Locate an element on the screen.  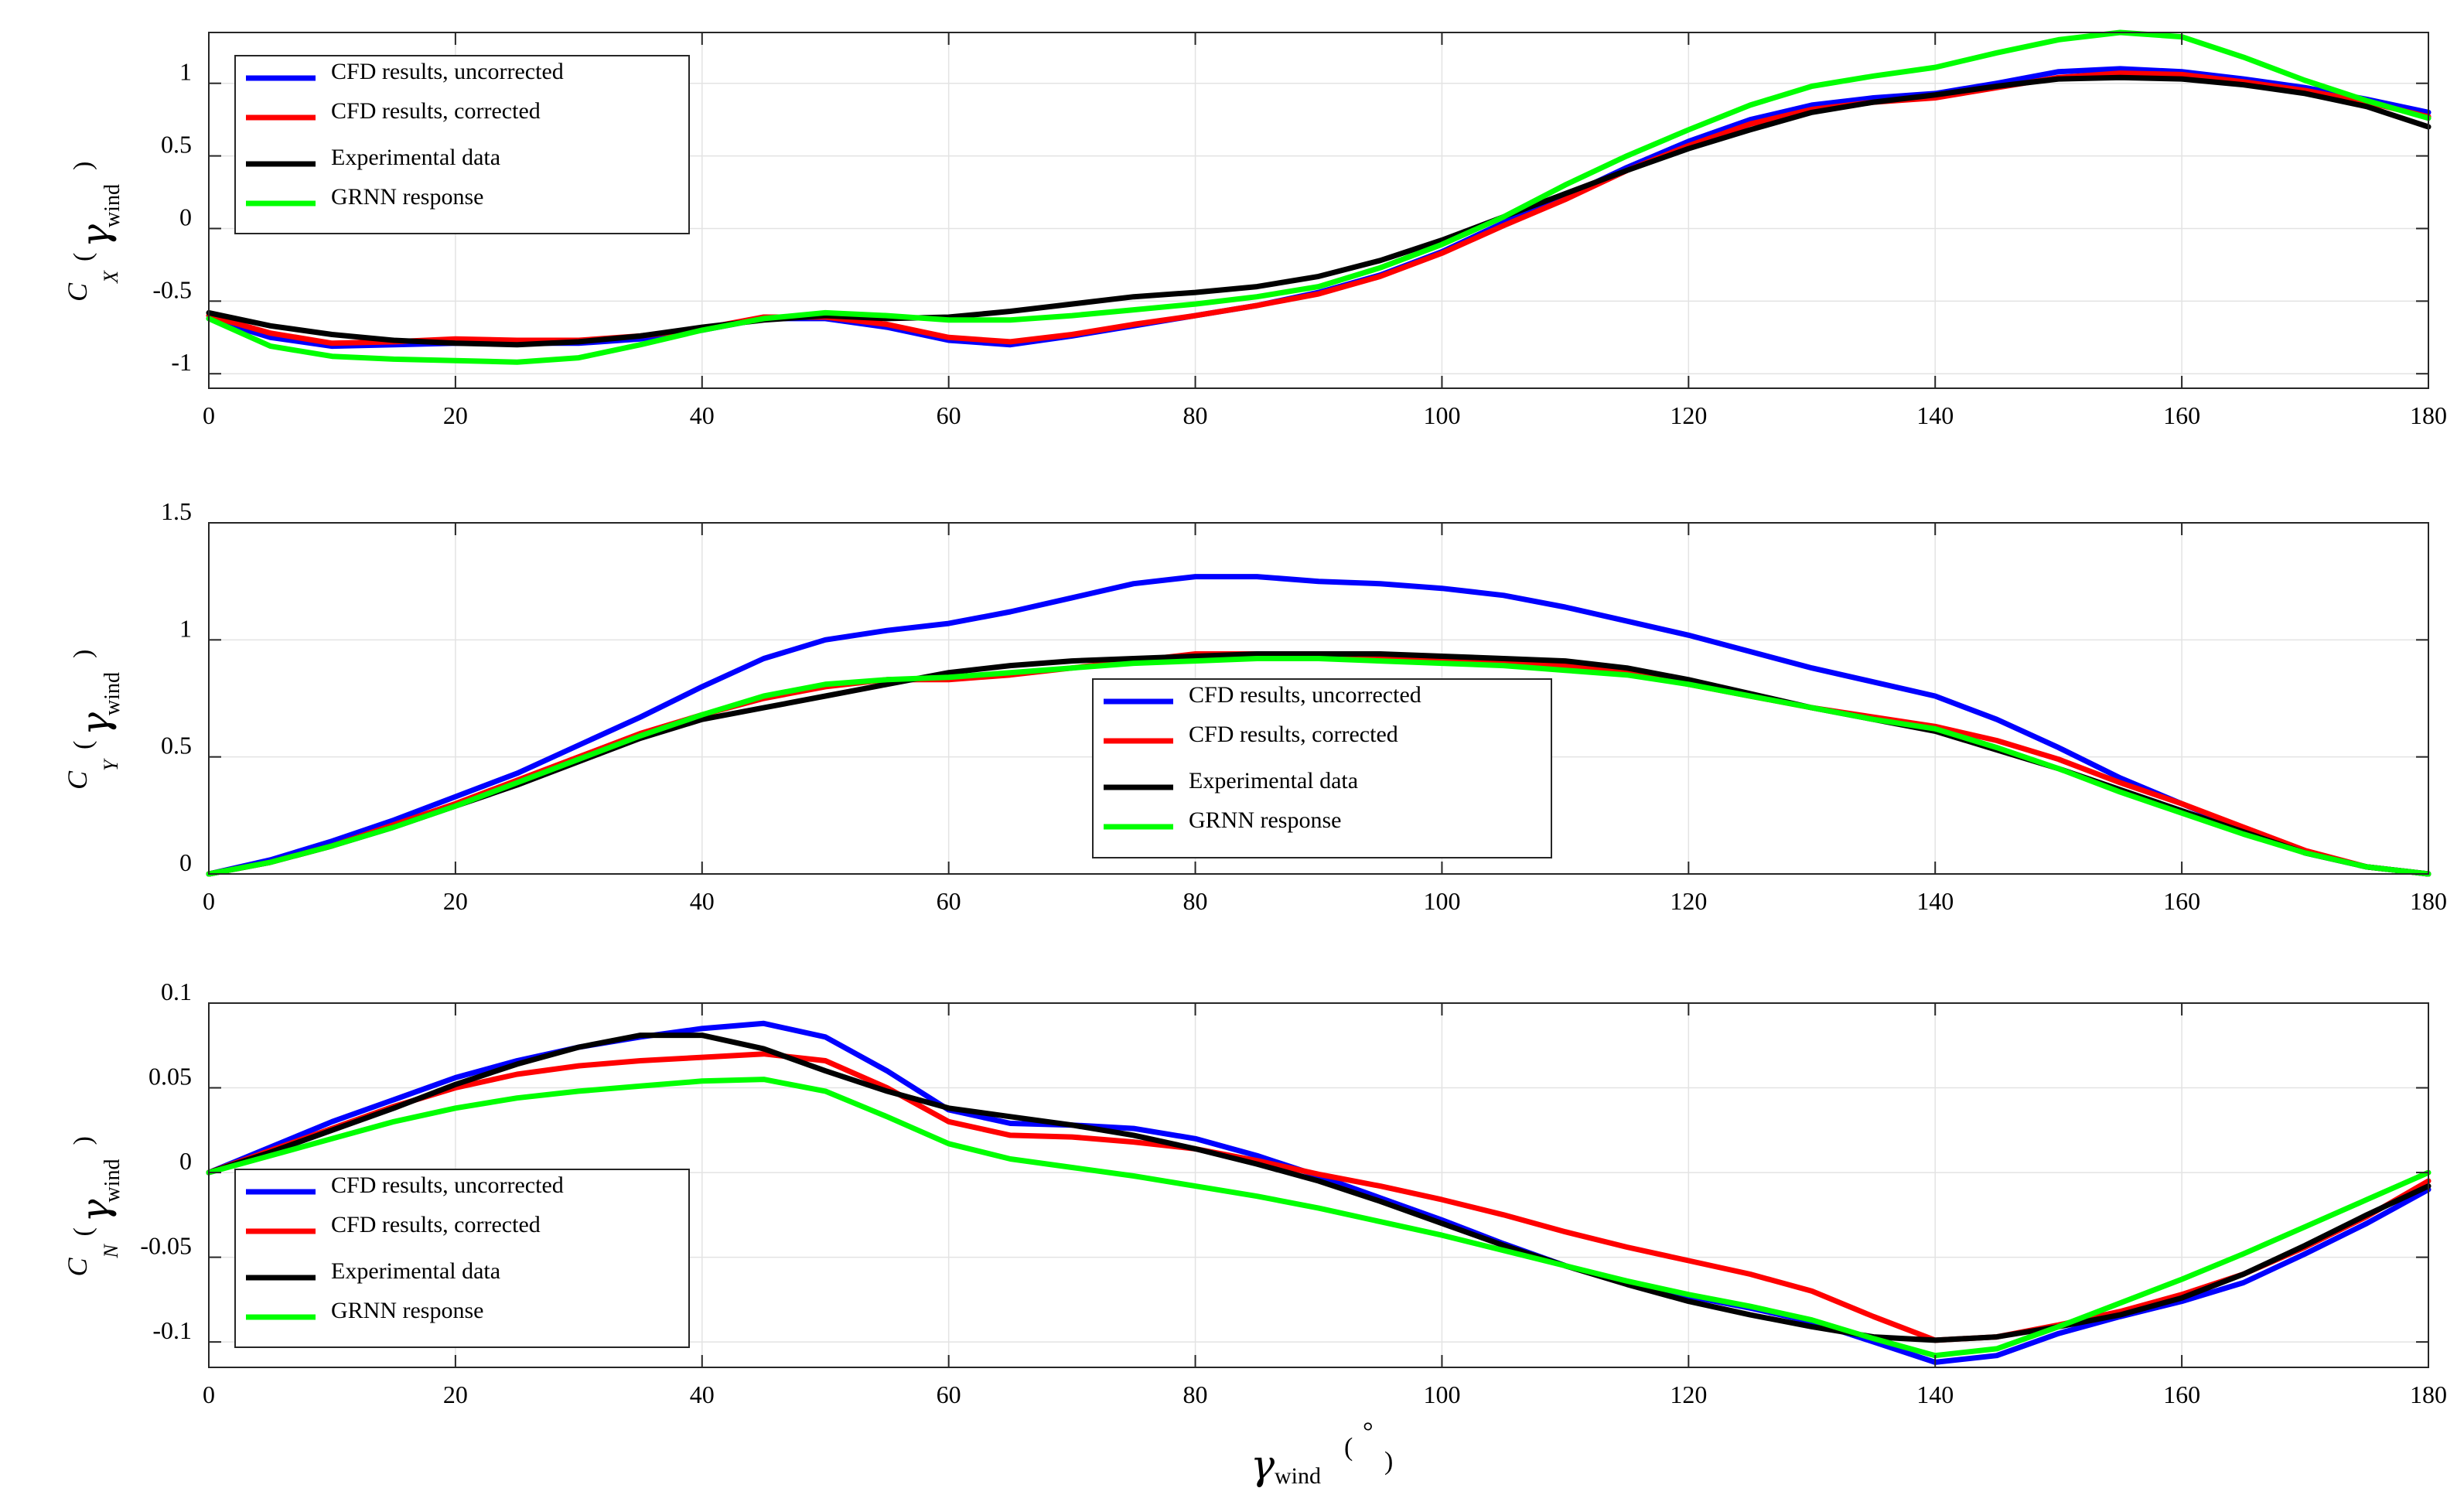
x-label-wind: wind is located at coordinates (1298, 1476).